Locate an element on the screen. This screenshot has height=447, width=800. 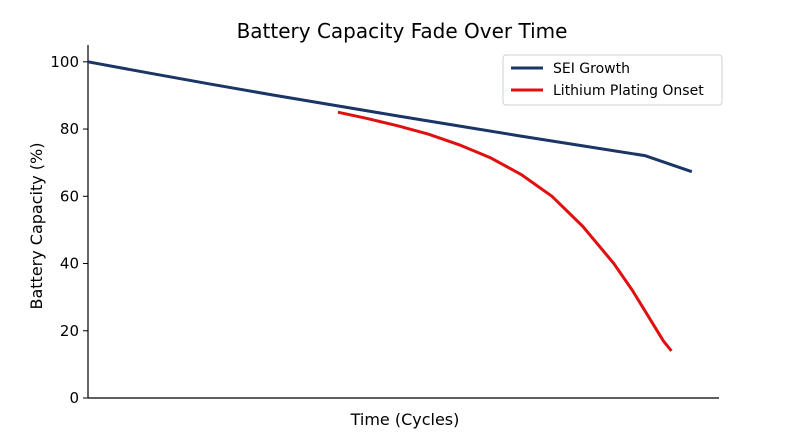
y-tick-label: 80 is located at coordinates (69, 129).